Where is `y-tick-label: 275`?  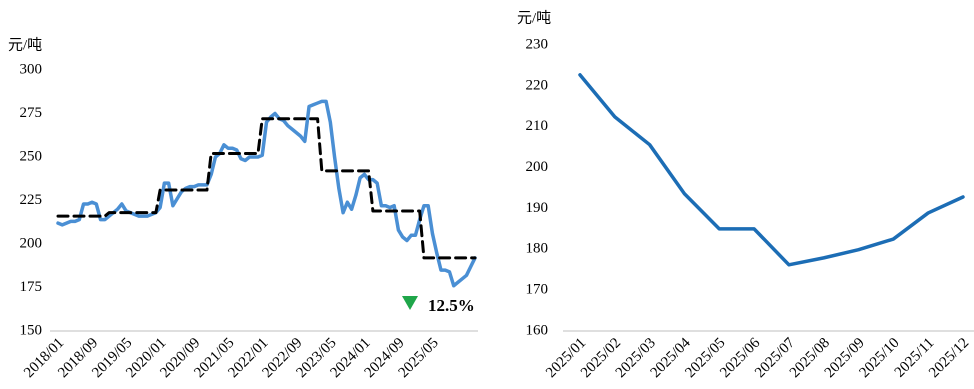 y-tick-label: 275 is located at coordinates (31, 113).